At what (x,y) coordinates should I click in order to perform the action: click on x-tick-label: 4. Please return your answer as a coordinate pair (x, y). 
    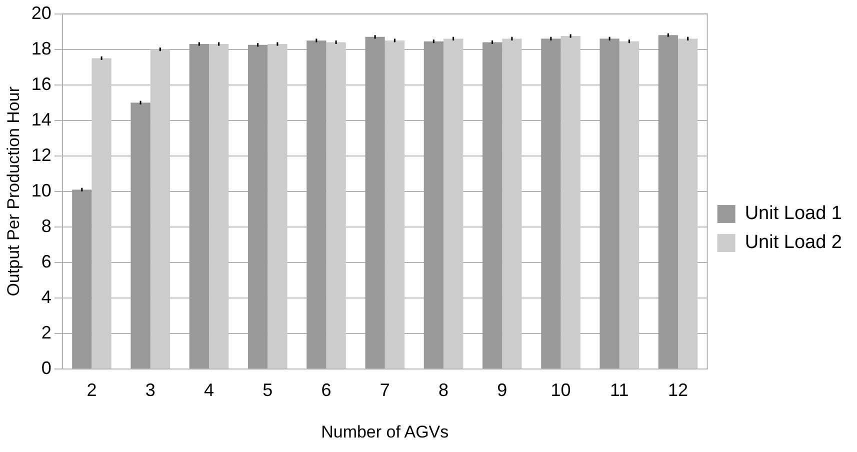
    Looking at the image, I should click on (209, 390).